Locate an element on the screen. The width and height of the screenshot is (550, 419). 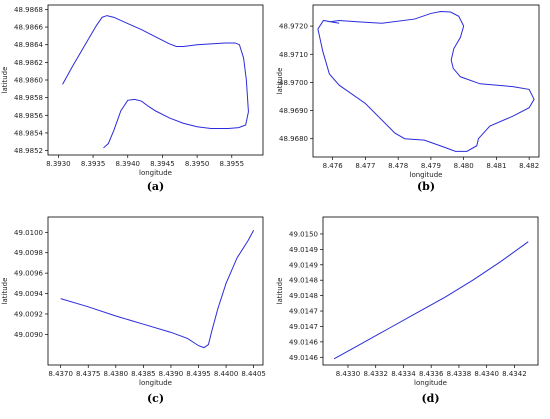
y-tick-label-a-8: 48.9868 is located at coordinates (28, 10).